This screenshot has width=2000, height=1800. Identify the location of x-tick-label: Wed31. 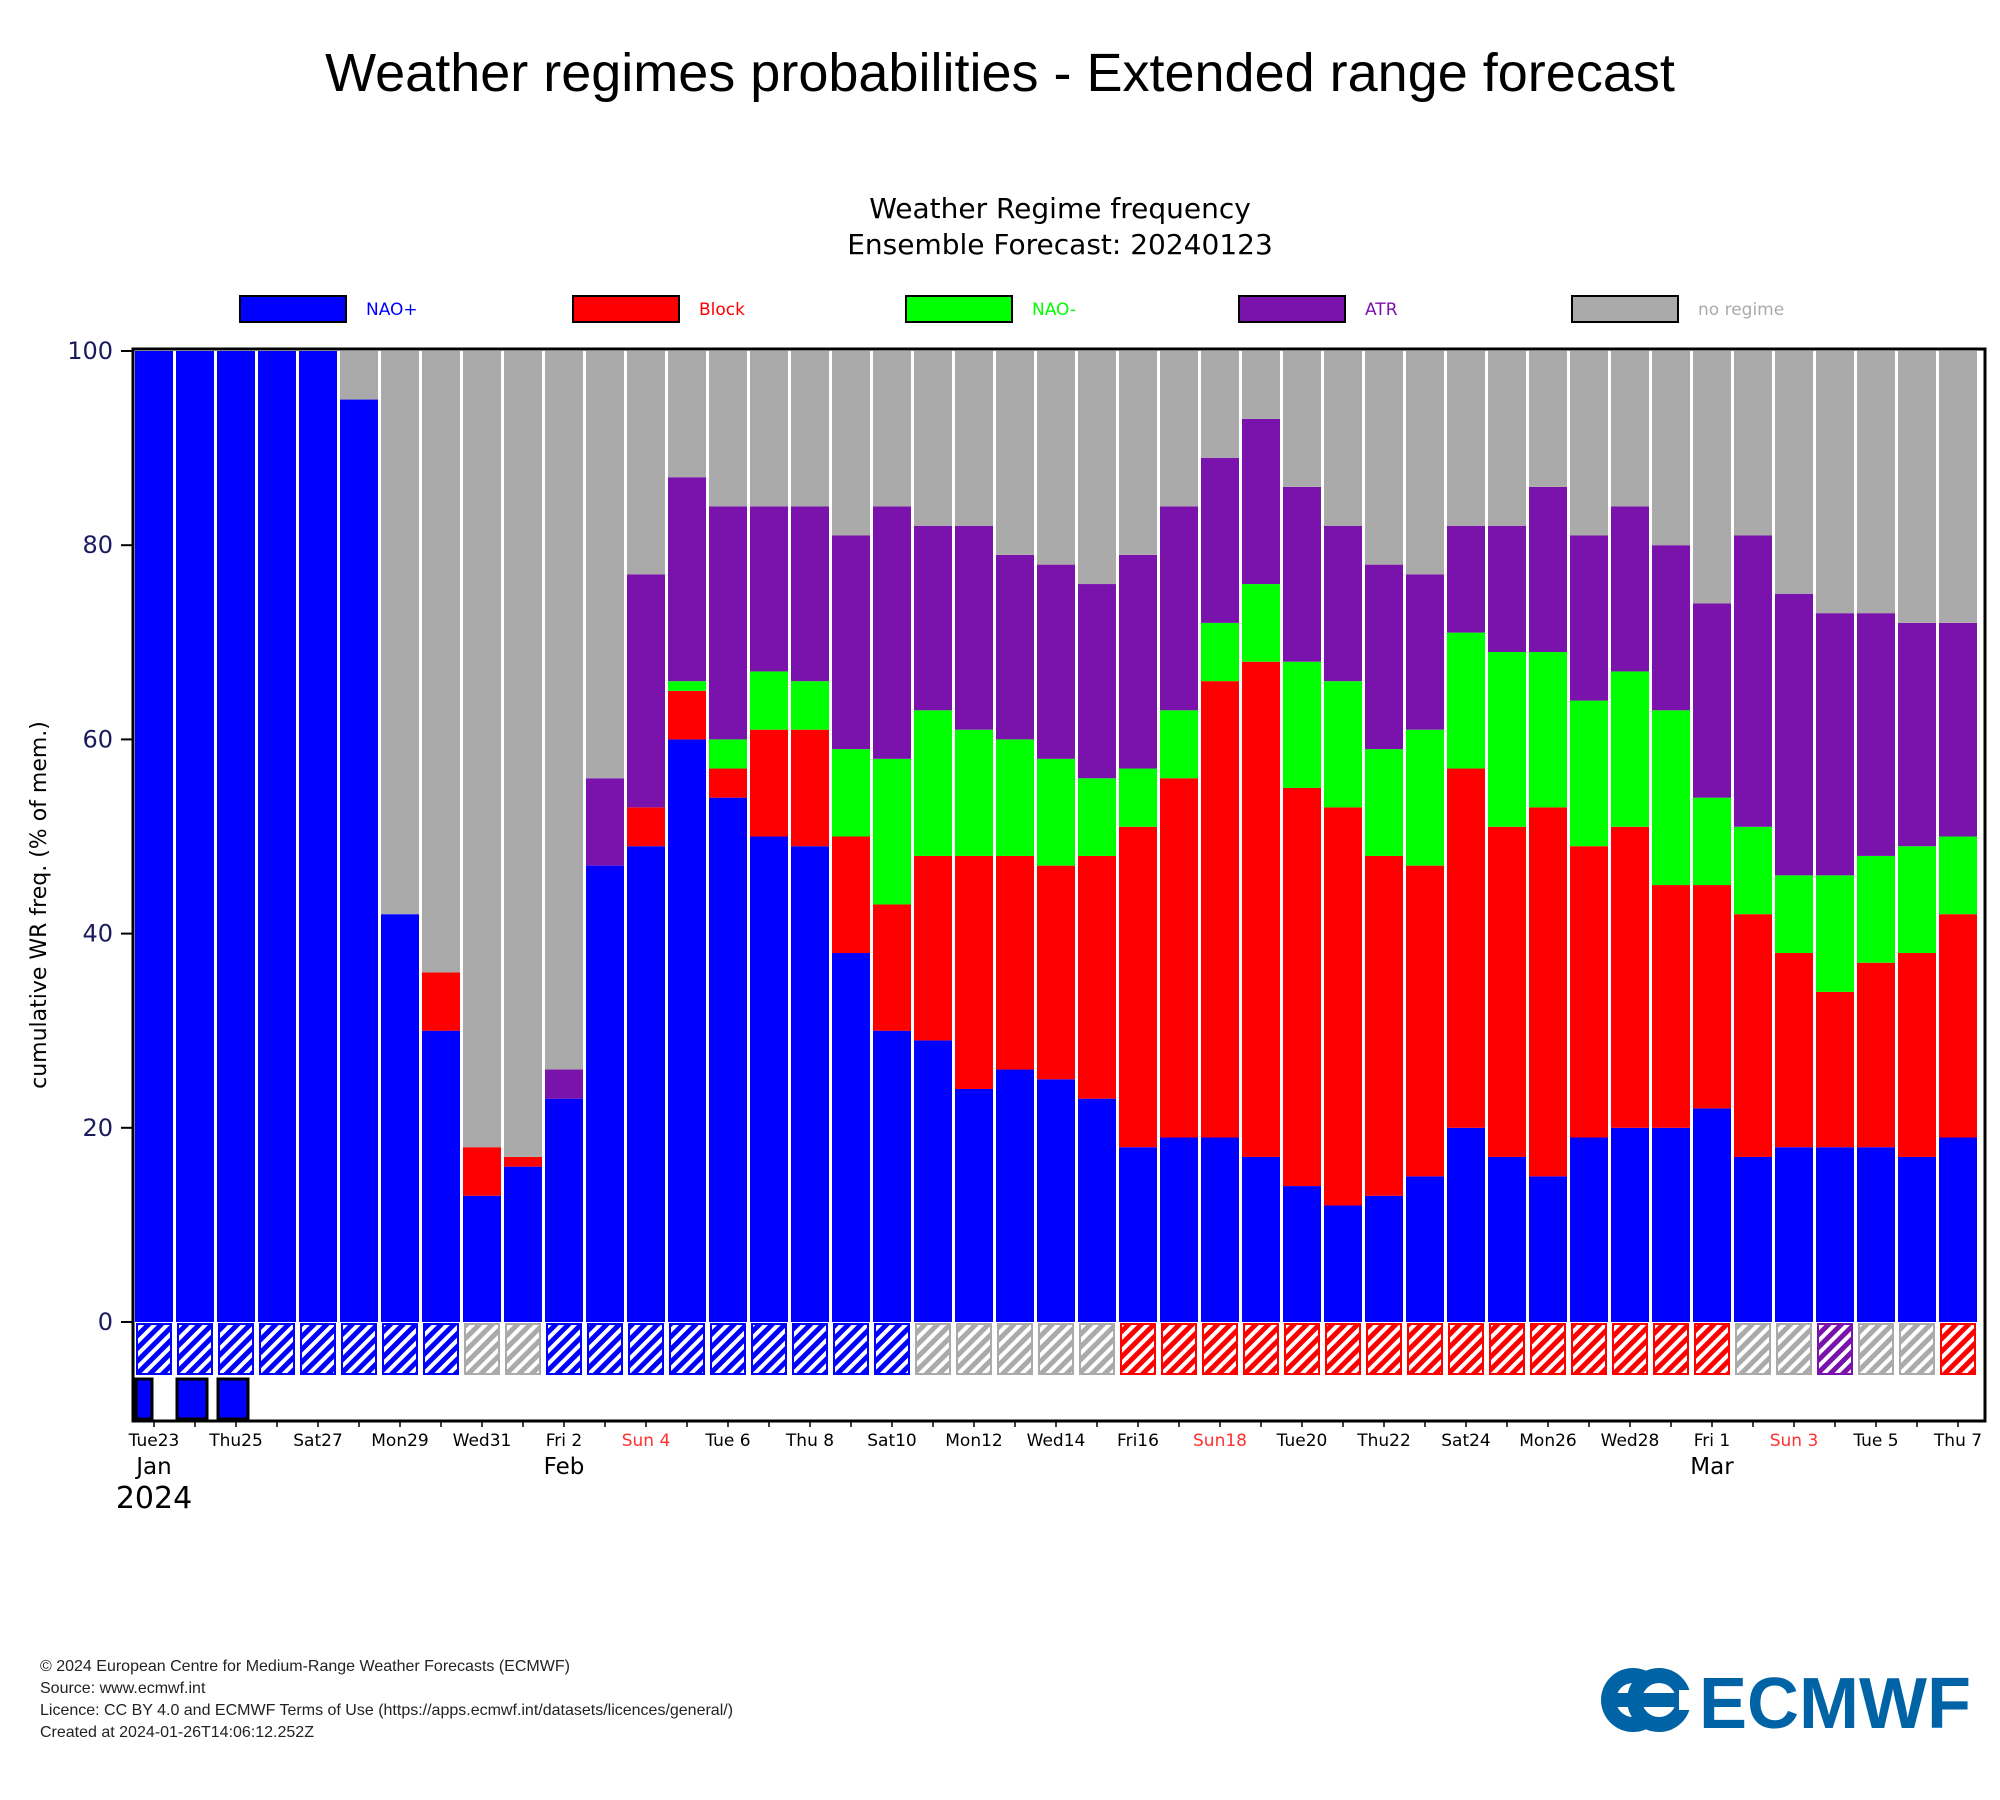
(482, 1441).